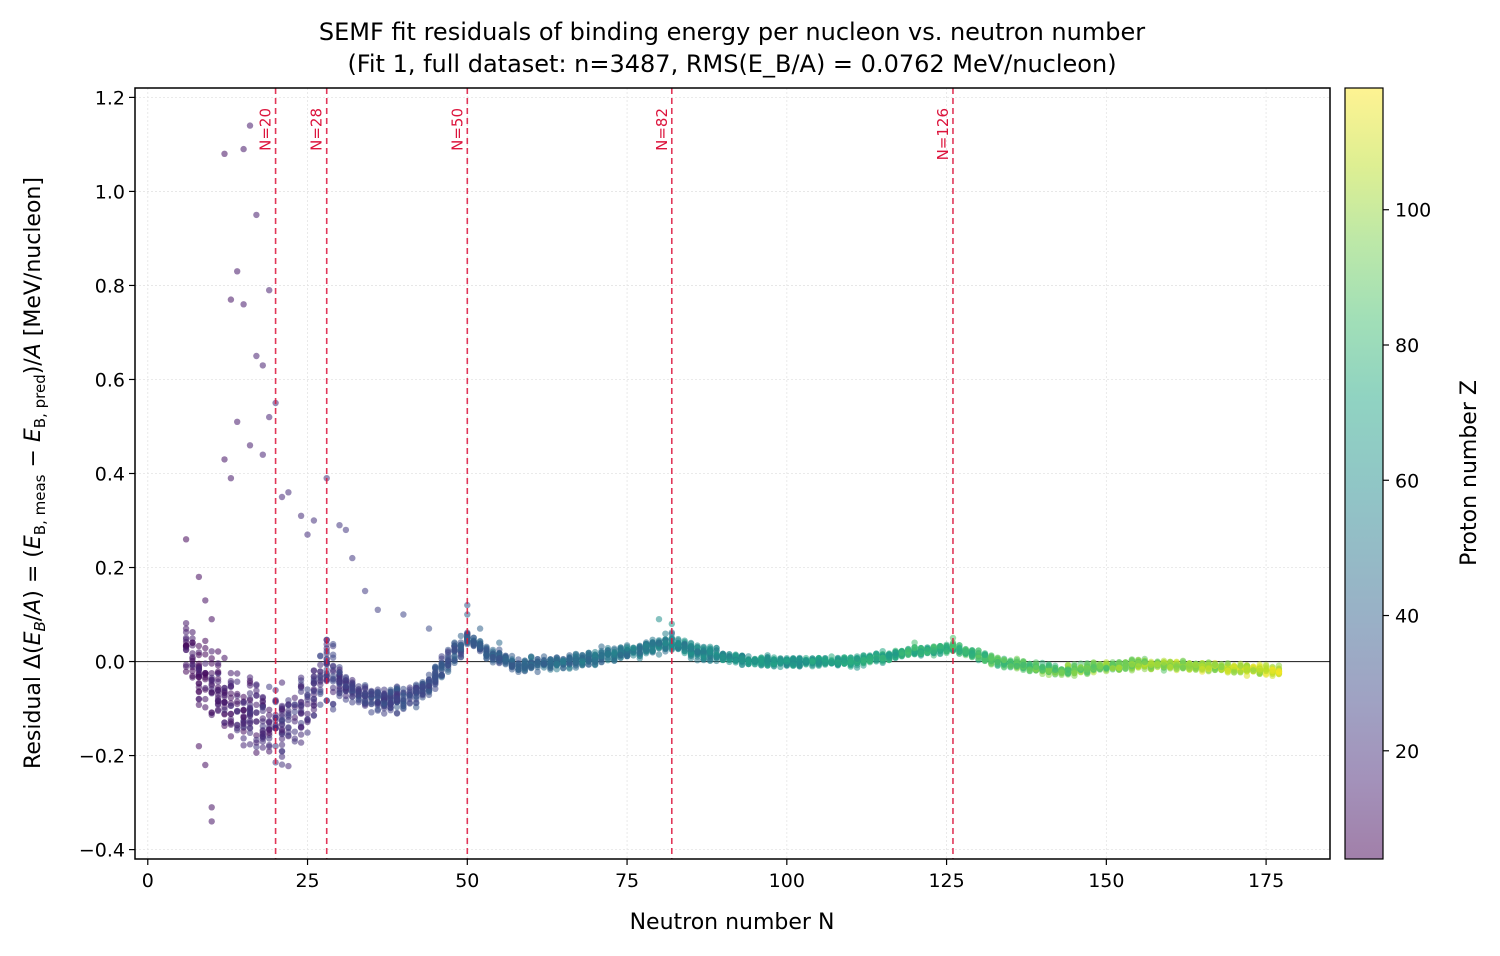 The height and width of the screenshot is (956, 1500). Describe the element at coordinates (33, 366) in the screenshot. I see `y-label-close: )/` at that location.